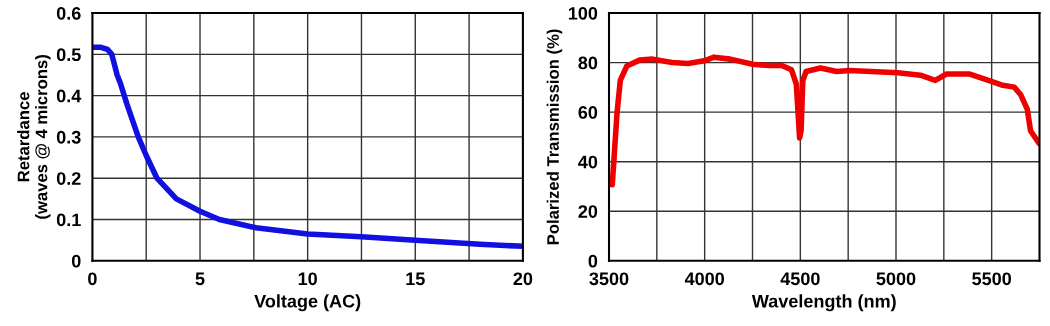 The width and height of the screenshot is (1050, 326). What do you see at coordinates (307, 279) in the screenshot?
I see `x-tick-label: 10` at bounding box center [307, 279].